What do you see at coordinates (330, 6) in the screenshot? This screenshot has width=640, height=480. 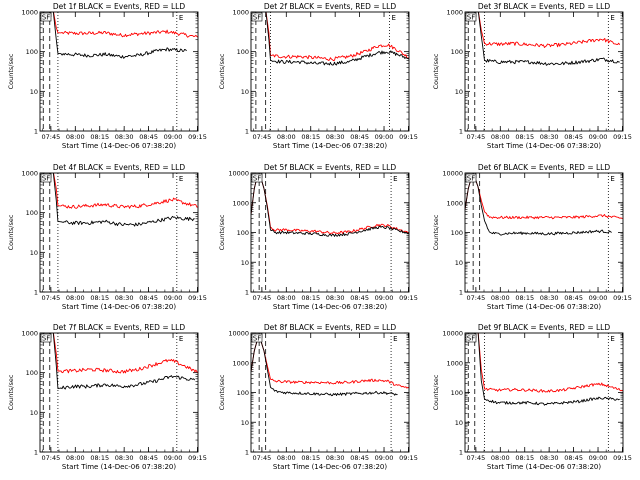 I see `panel-title: Det 2f BLACK = Events, RED = LLD` at bounding box center [330, 6].